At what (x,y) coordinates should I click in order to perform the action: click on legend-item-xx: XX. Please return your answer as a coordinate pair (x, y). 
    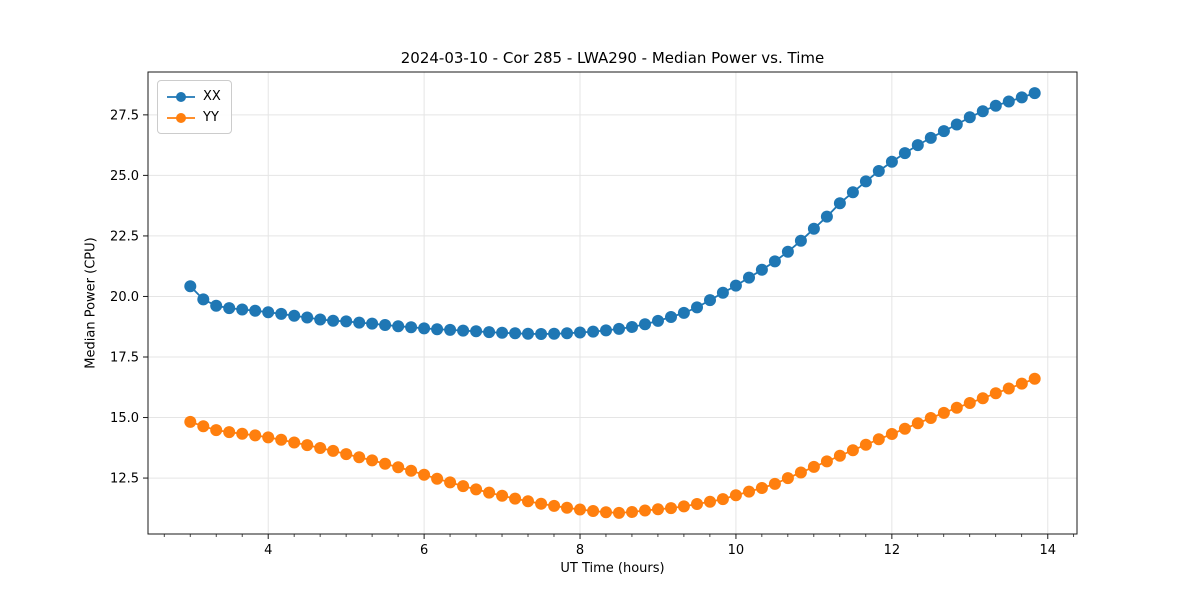
    Looking at the image, I should click on (193, 96).